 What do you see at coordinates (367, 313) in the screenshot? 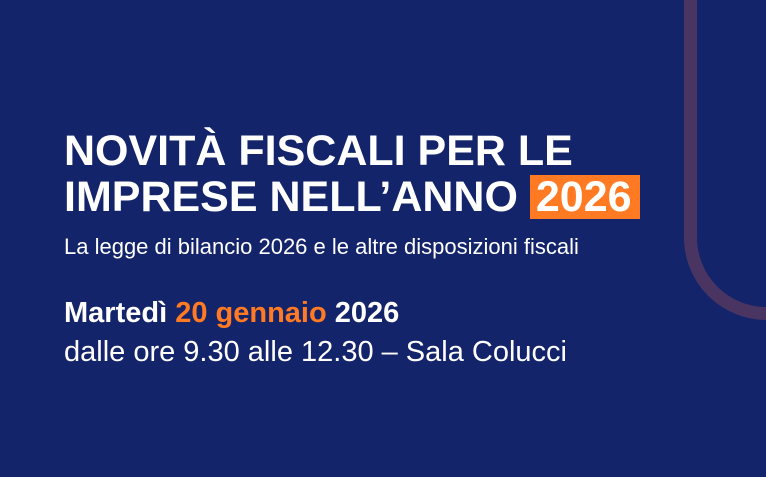
I see `year: 2026` at bounding box center [367, 313].